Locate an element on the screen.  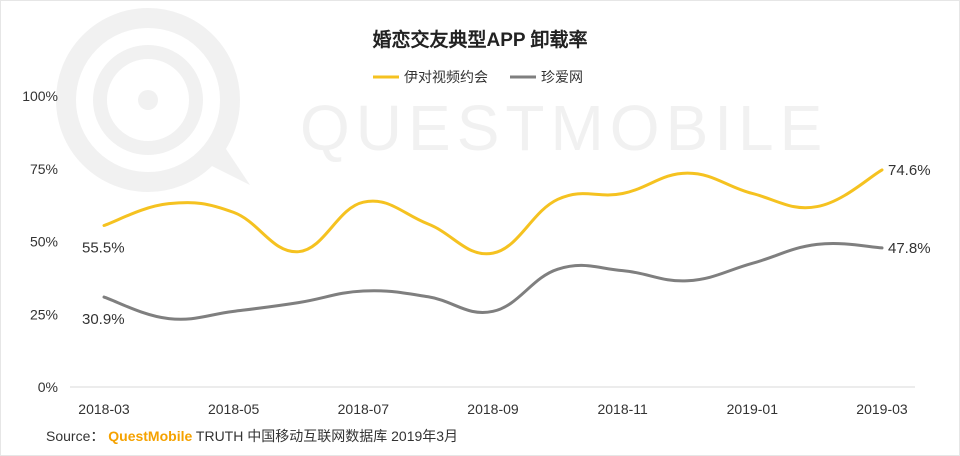
watermark-text: QUESTMOBILE is located at coordinates (564, 128).